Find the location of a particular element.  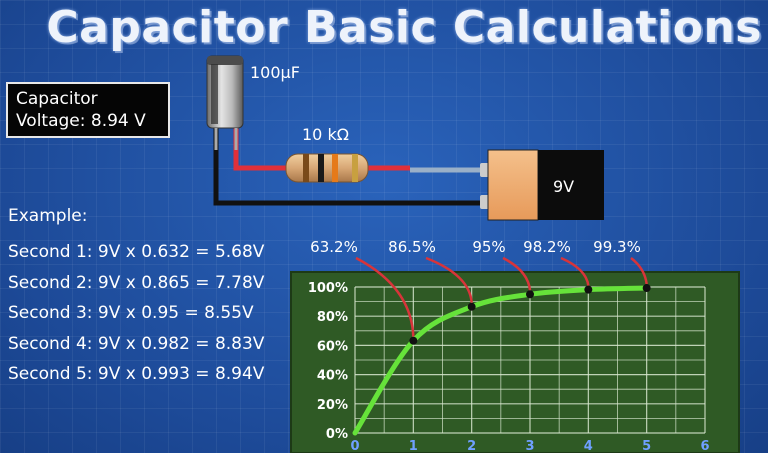

x-tick-label: 6 is located at coordinates (704, 446).